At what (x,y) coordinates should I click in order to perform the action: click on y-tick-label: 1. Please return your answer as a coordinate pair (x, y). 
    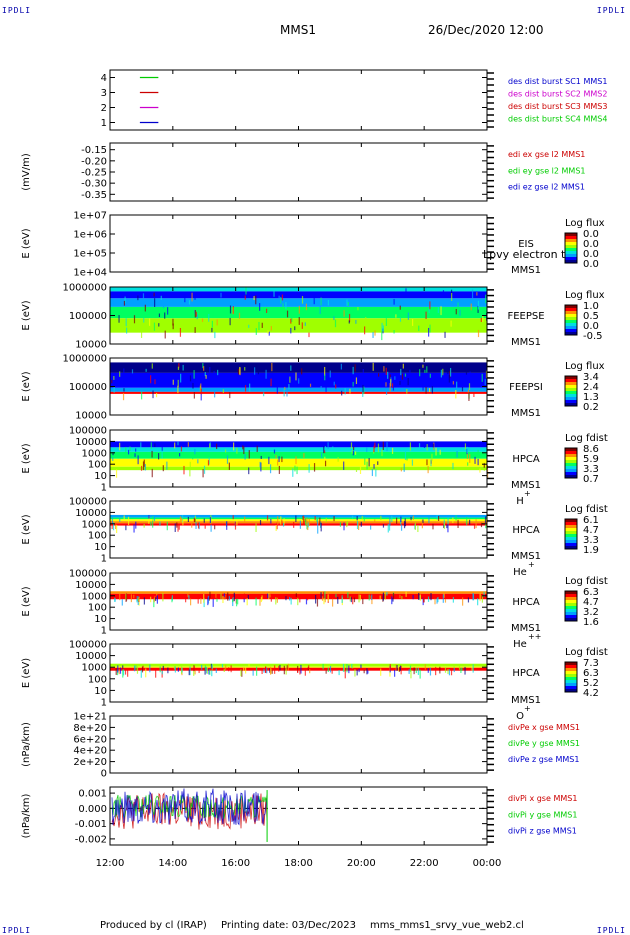
    Looking at the image, I should click on (104, 559).